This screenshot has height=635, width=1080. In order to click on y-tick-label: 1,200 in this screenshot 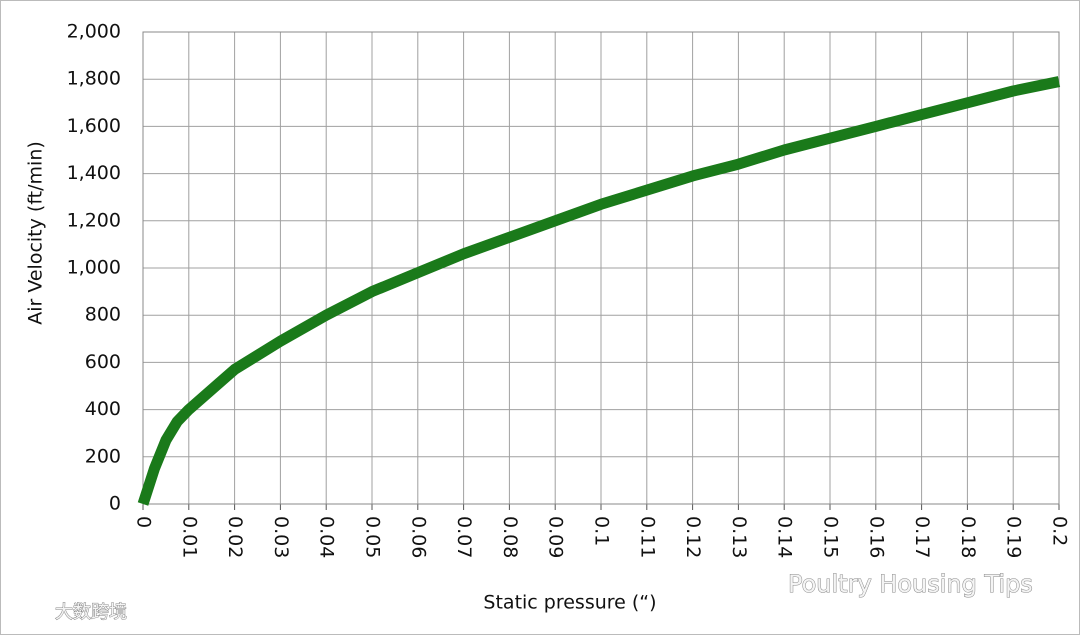, I will do `click(94, 220)`.